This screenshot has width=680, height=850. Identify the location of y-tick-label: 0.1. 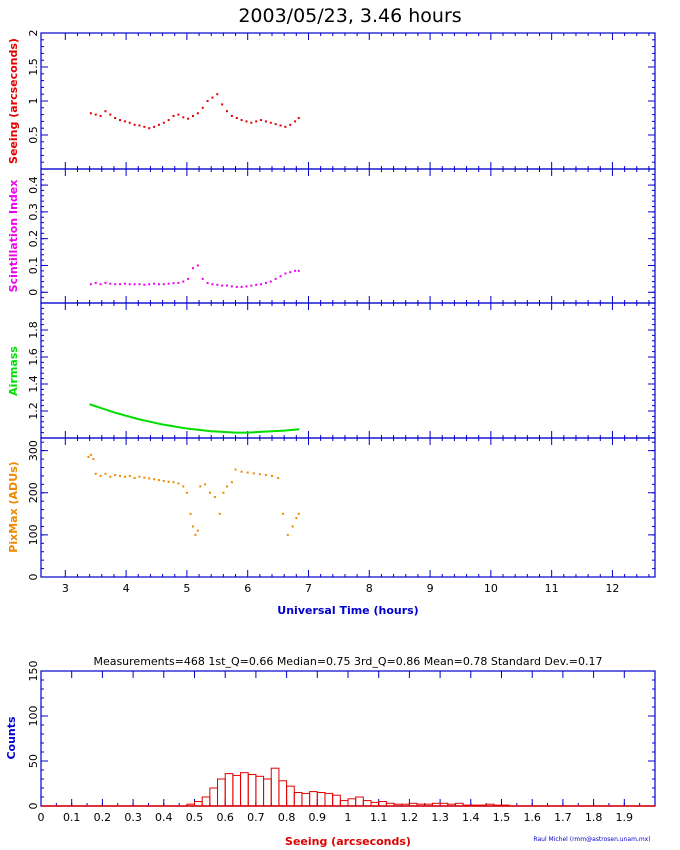
(33, 266).